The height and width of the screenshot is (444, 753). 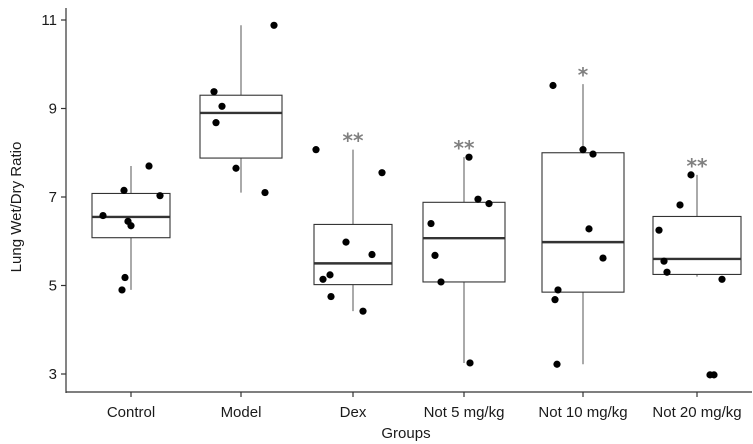 What do you see at coordinates (405, 433) in the screenshot?
I see `x-axis-title: Groups` at bounding box center [405, 433].